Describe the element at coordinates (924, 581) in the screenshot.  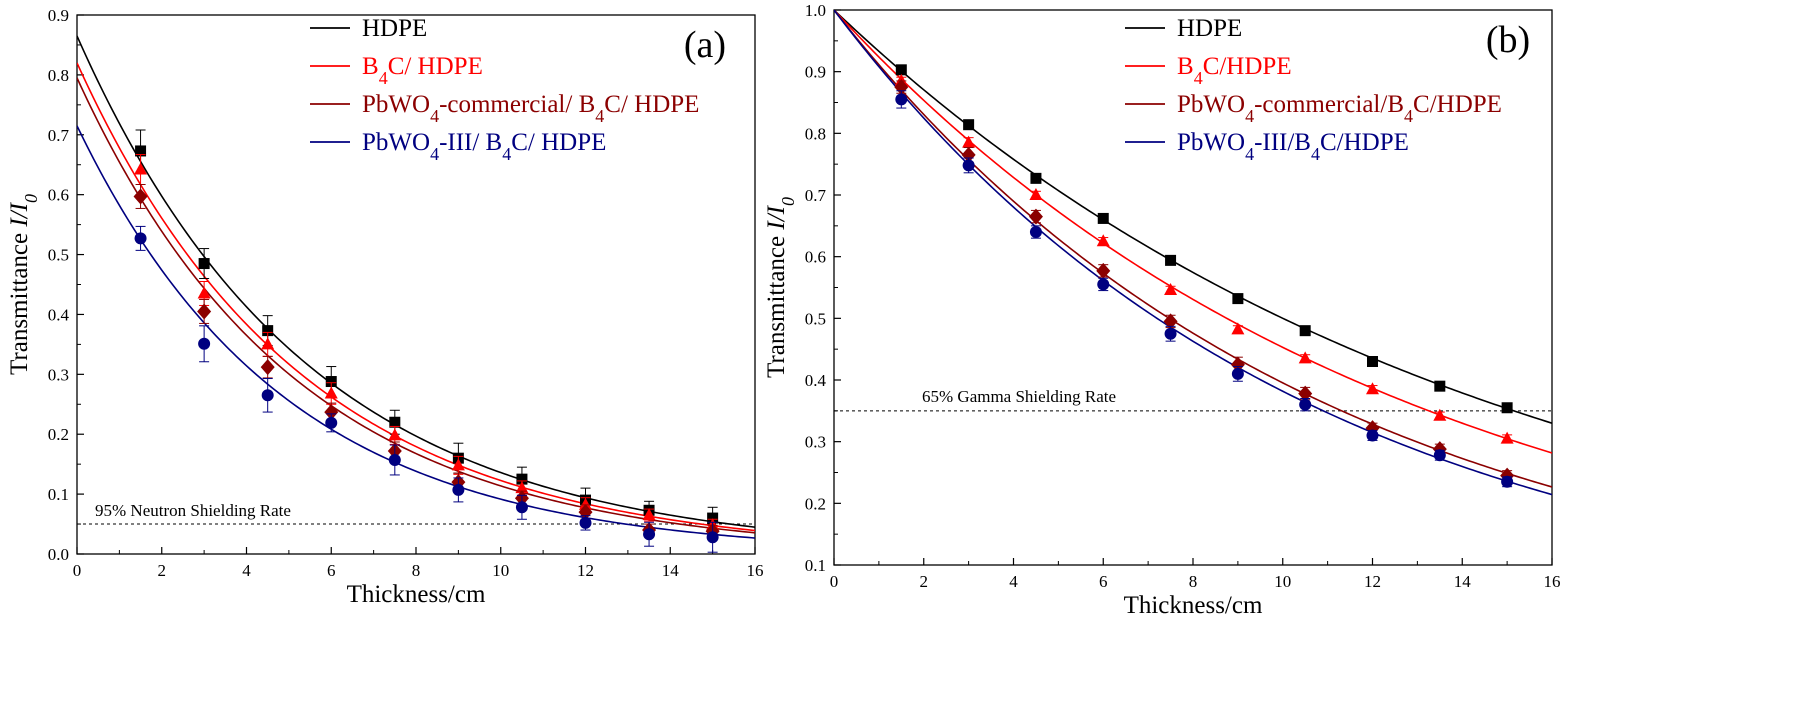
I see `x-tick-label: 2` at that location.